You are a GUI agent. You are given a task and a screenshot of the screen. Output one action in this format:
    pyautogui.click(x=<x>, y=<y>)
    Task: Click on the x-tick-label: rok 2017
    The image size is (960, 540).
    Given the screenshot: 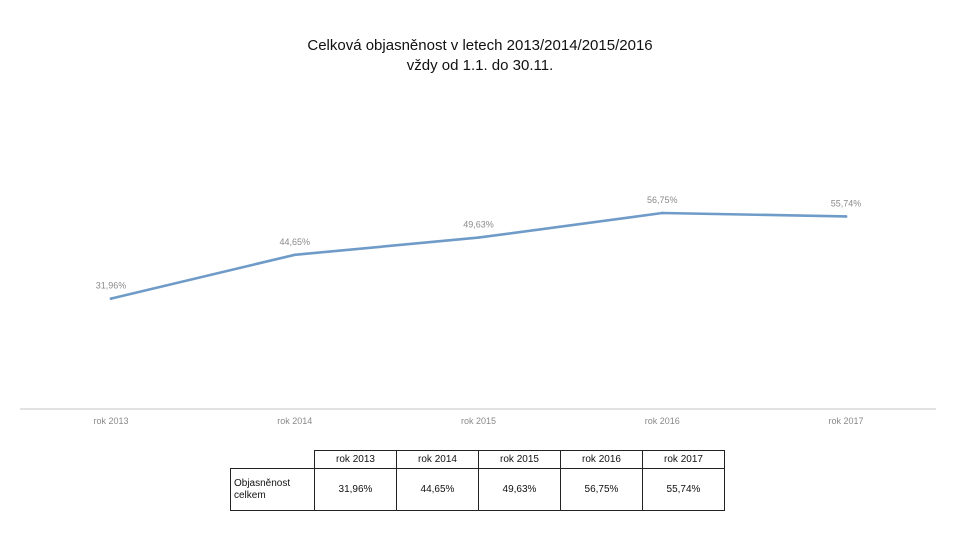 What is the action you would take?
    pyautogui.click(x=845, y=421)
    